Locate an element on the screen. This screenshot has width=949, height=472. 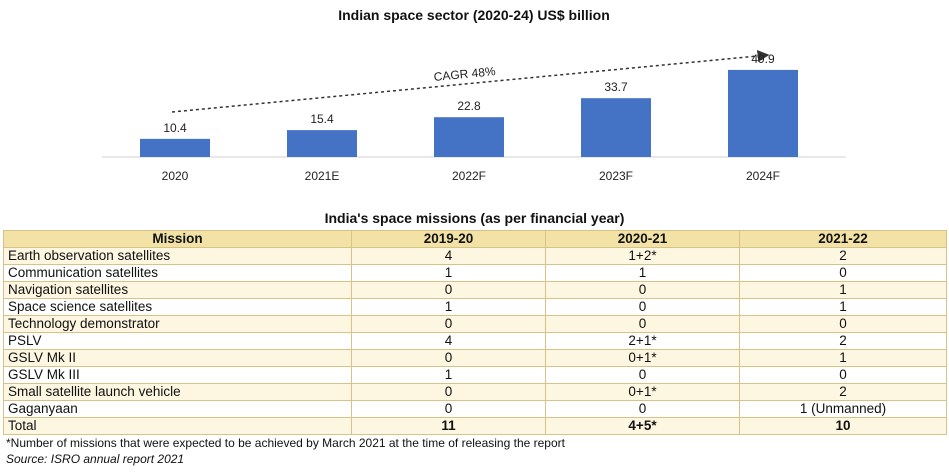
mission-count-cell: 10 is located at coordinates (843, 426).